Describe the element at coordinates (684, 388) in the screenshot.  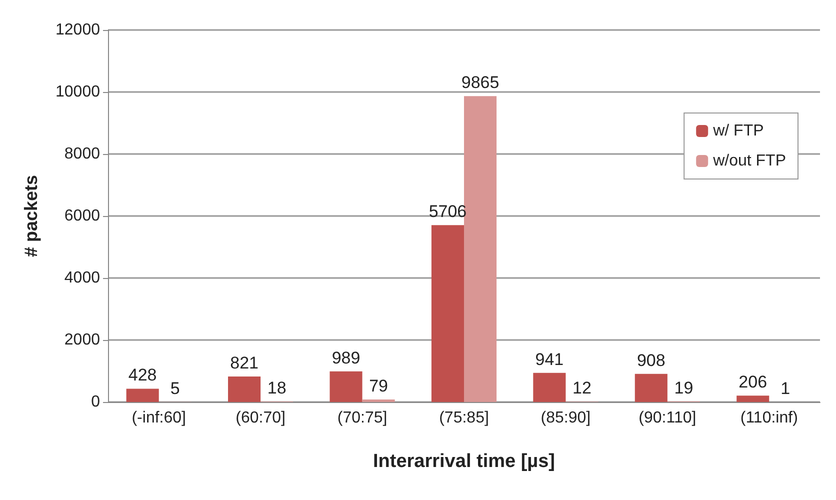
I see `data-label: 19` at that location.